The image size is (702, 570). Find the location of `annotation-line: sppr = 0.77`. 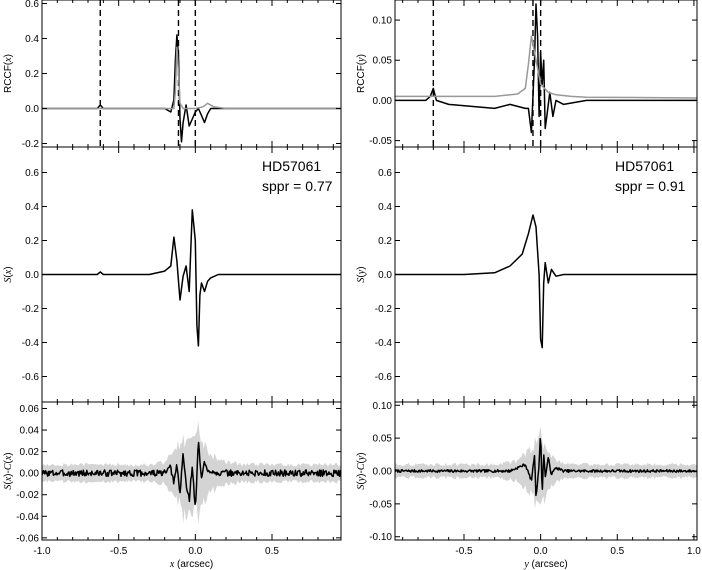

annotation-line: sppr = 0.77 is located at coordinates (297, 186).